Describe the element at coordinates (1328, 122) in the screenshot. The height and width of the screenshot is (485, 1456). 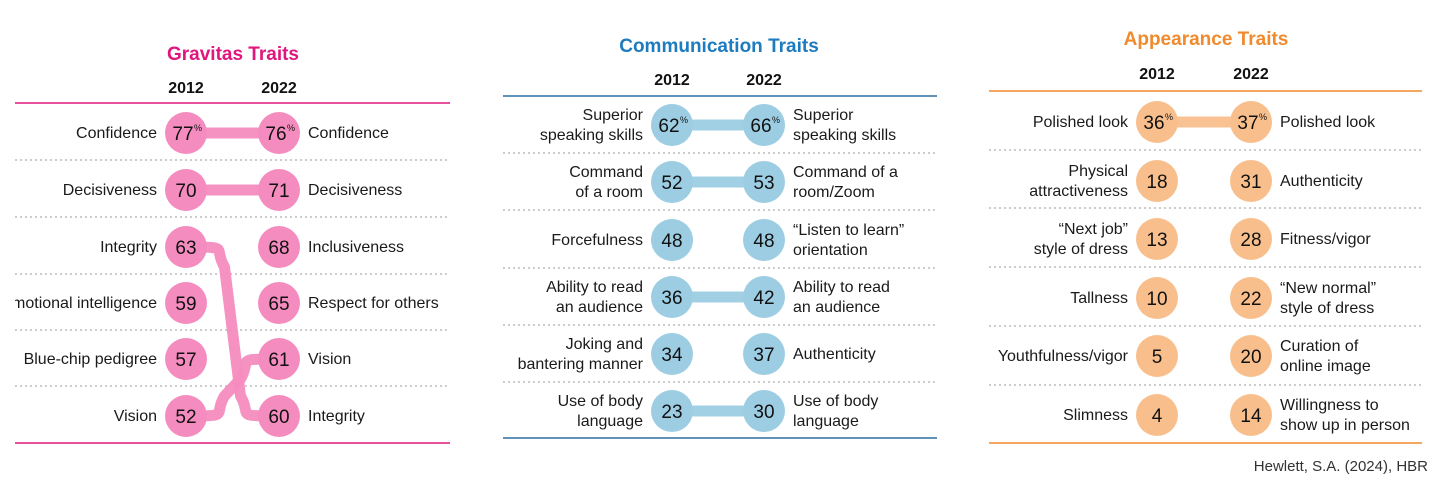
I see `trait-label-right: Polished look` at that location.